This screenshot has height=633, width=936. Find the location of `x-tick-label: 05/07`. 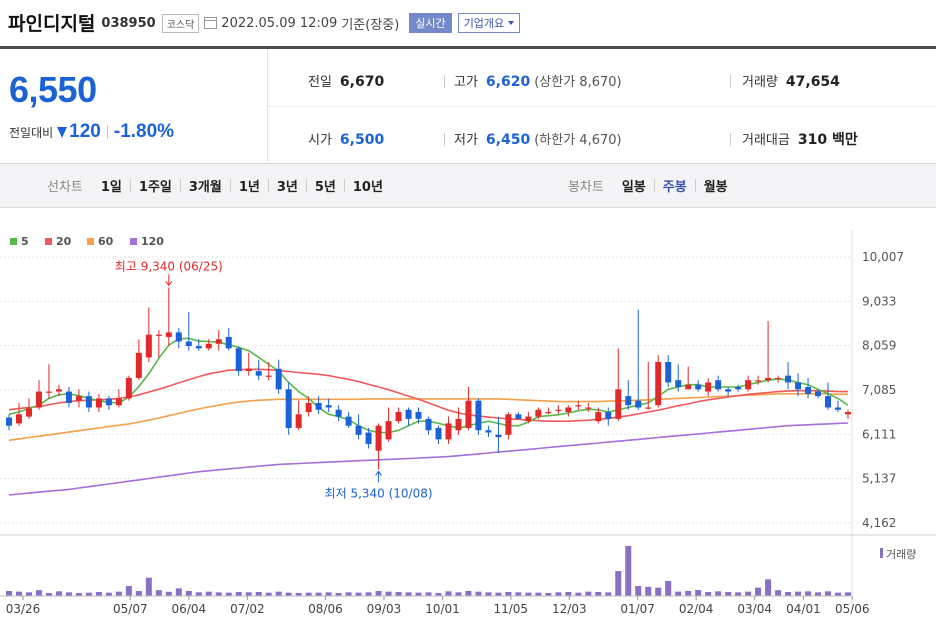

x-tick-label: 05/07 is located at coordinates (130, 609).